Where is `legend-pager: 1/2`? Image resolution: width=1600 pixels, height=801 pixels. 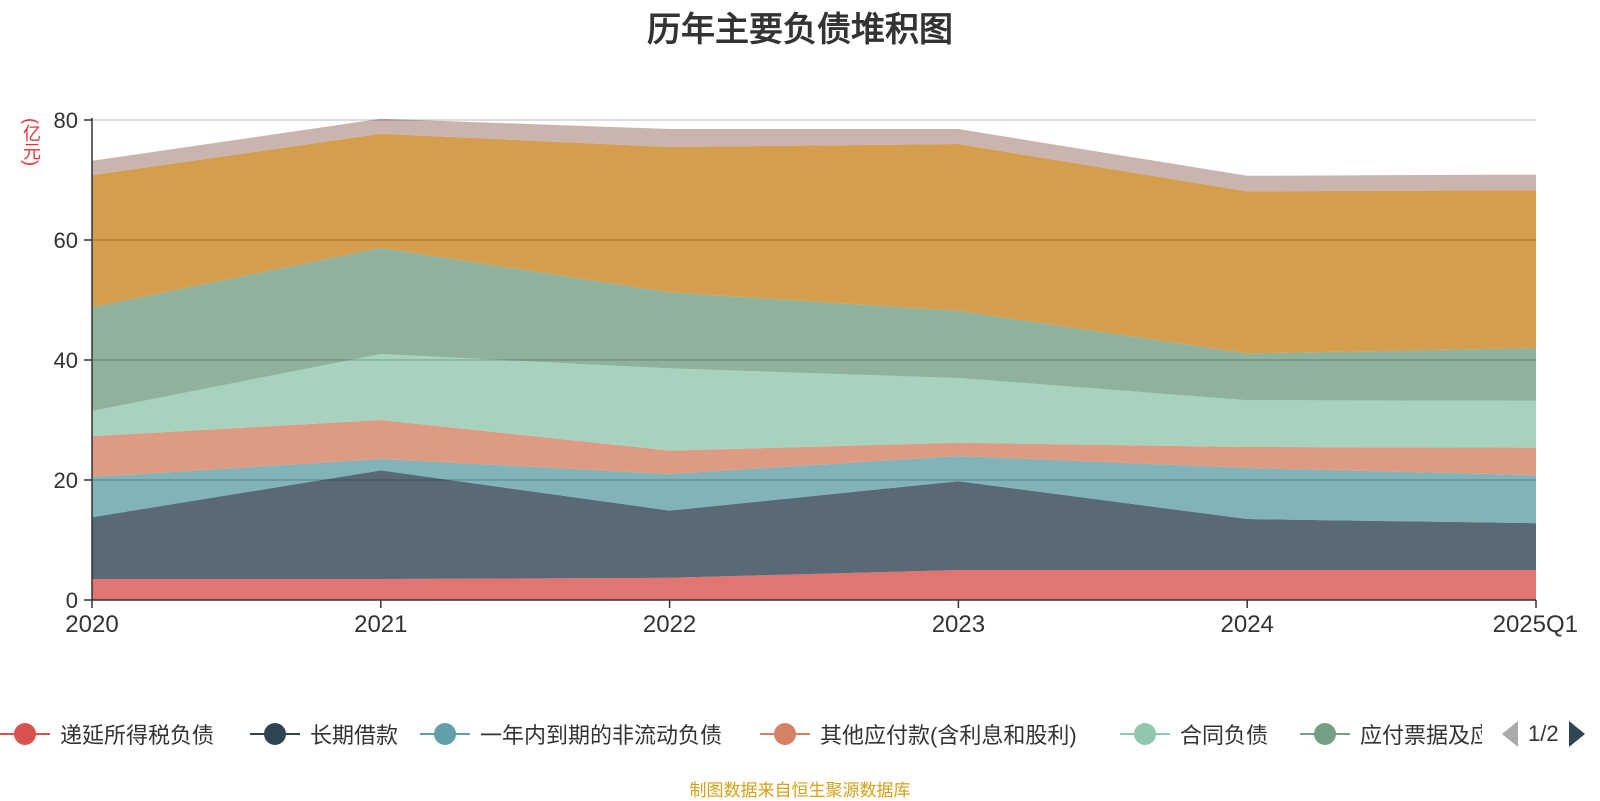
legend-pager: 1/2 is located at coordinates (1543, 734).